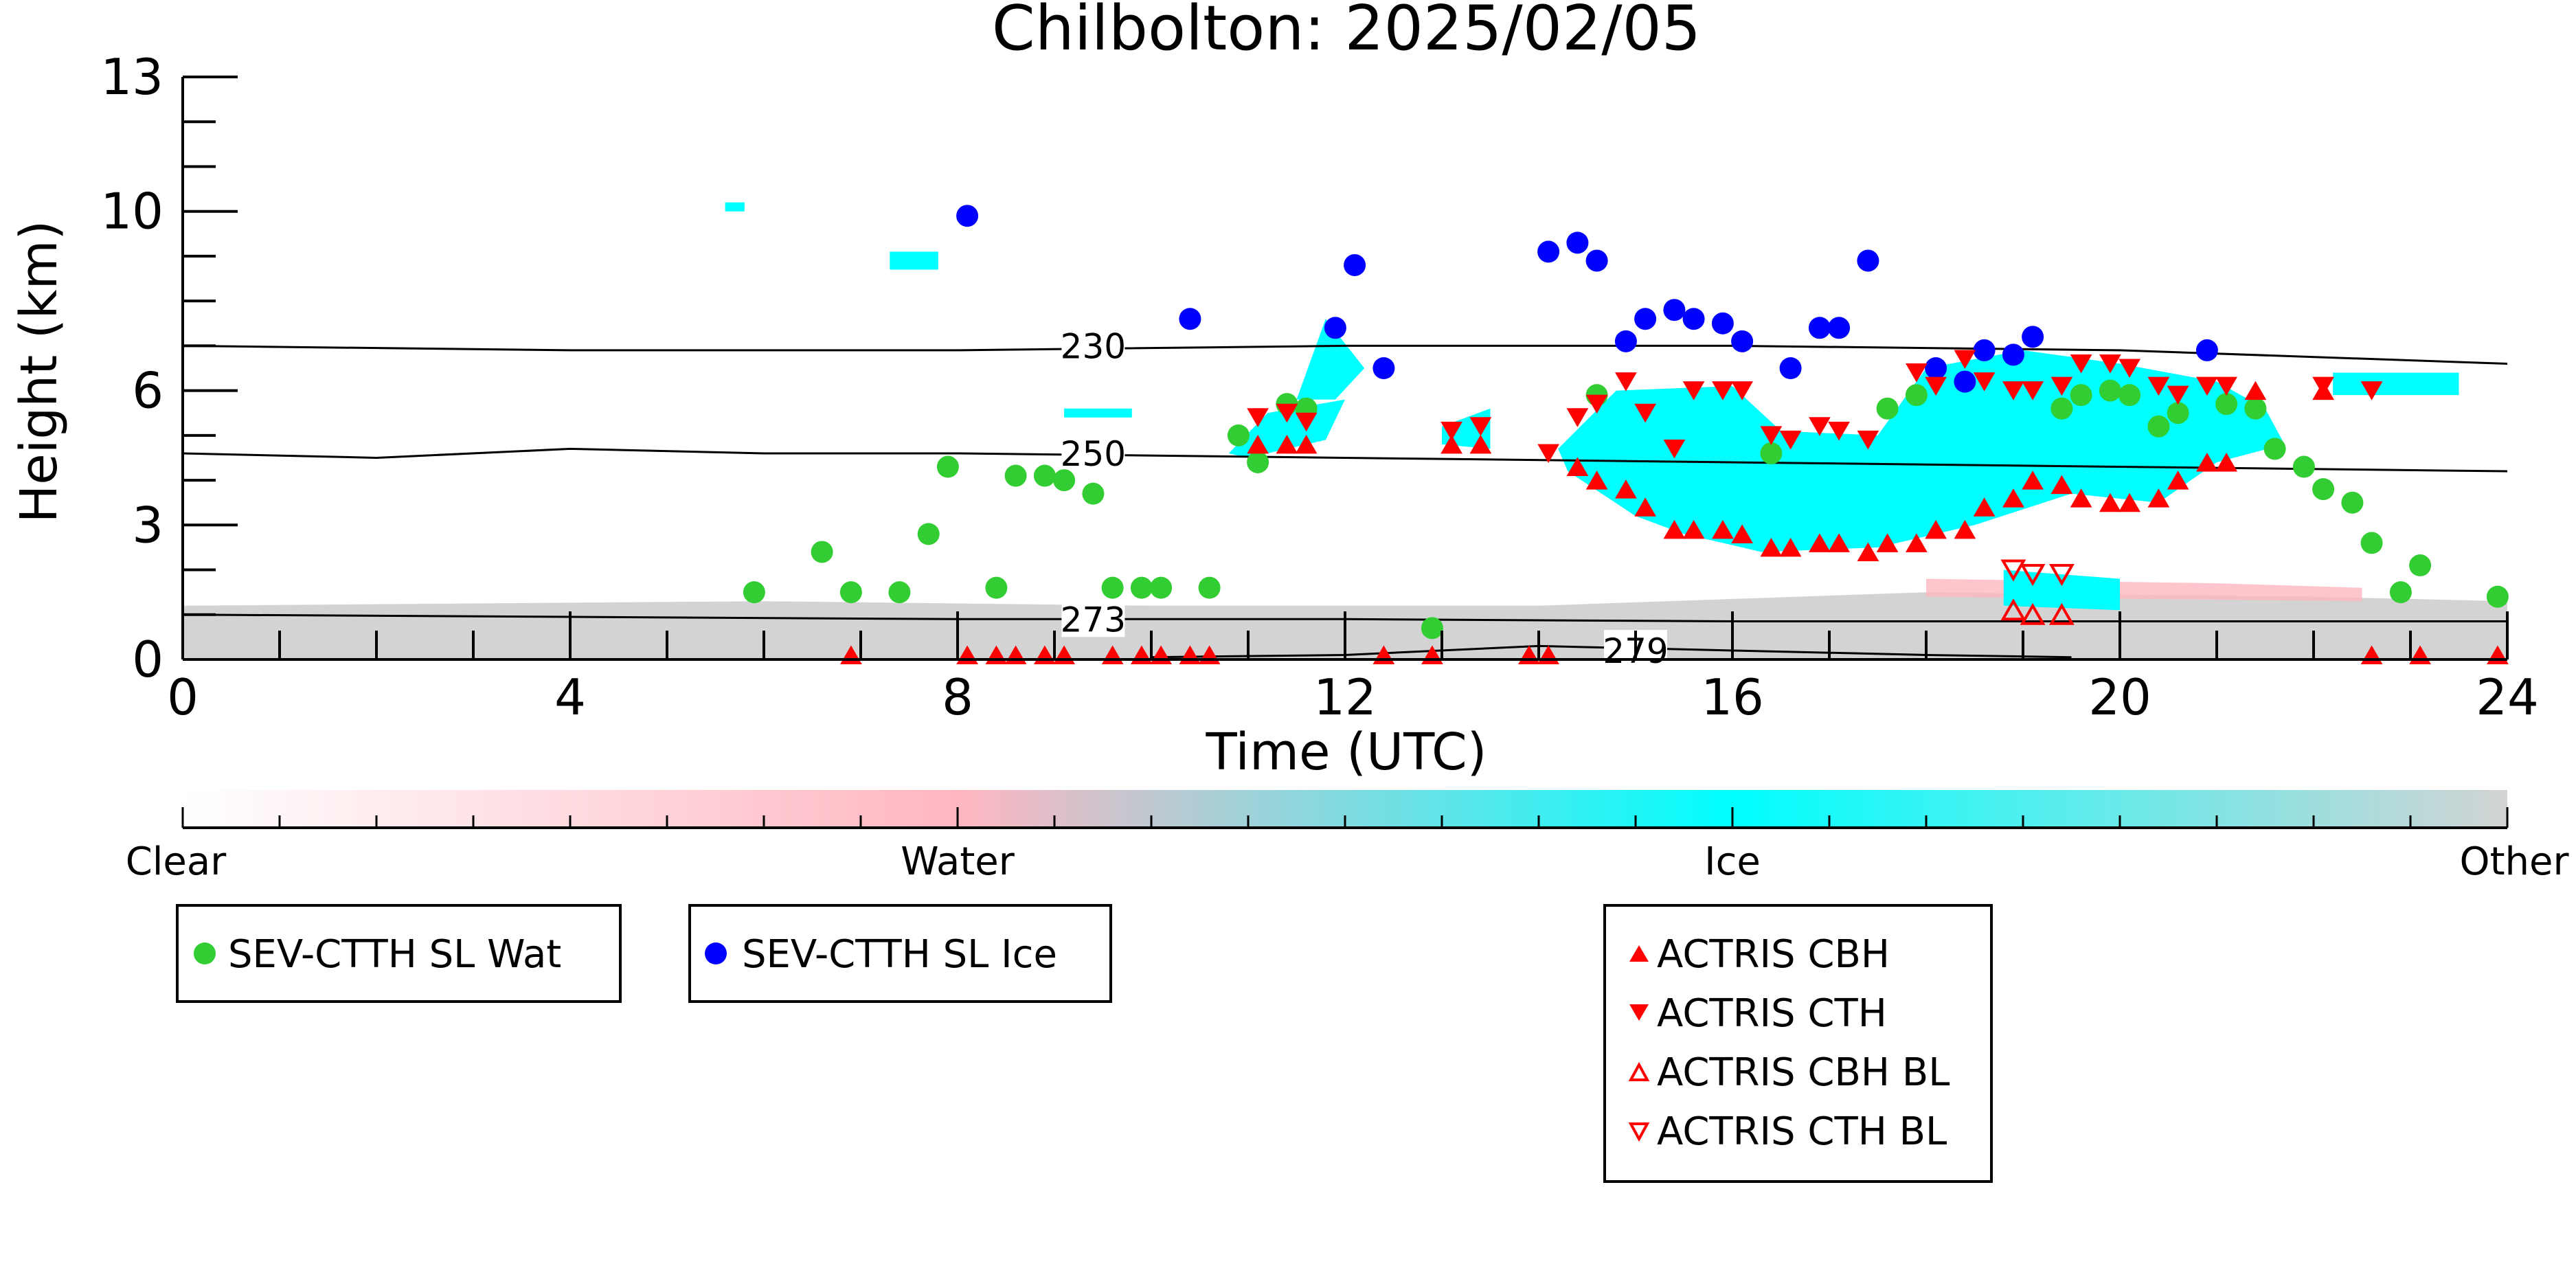  I want to click on x-tick-label-16: 16, so click(1732, 697).